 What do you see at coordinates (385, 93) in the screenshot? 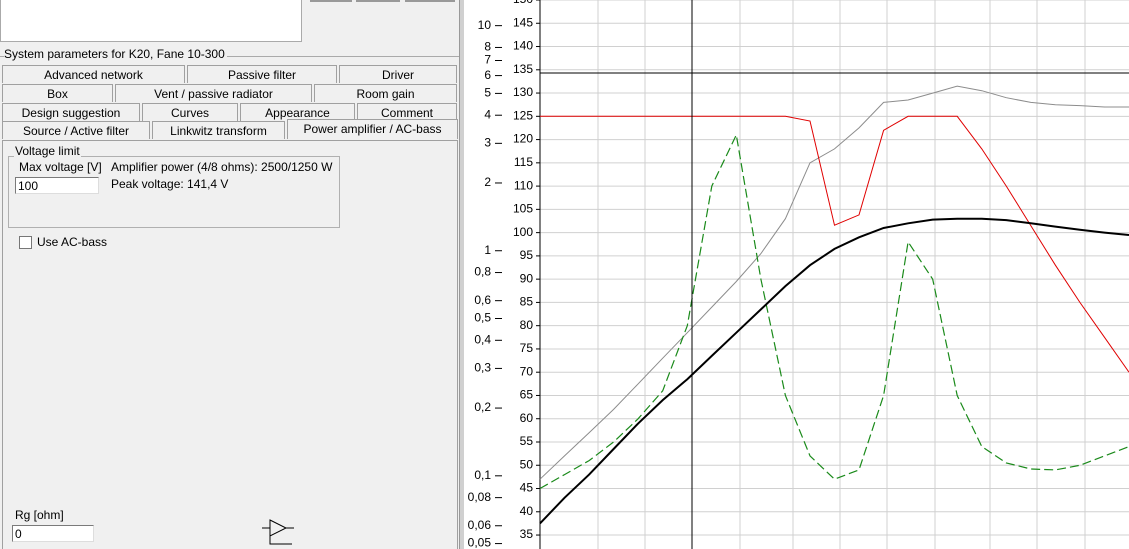
I see `tab: Room gain` at bounding box center [385, 93].